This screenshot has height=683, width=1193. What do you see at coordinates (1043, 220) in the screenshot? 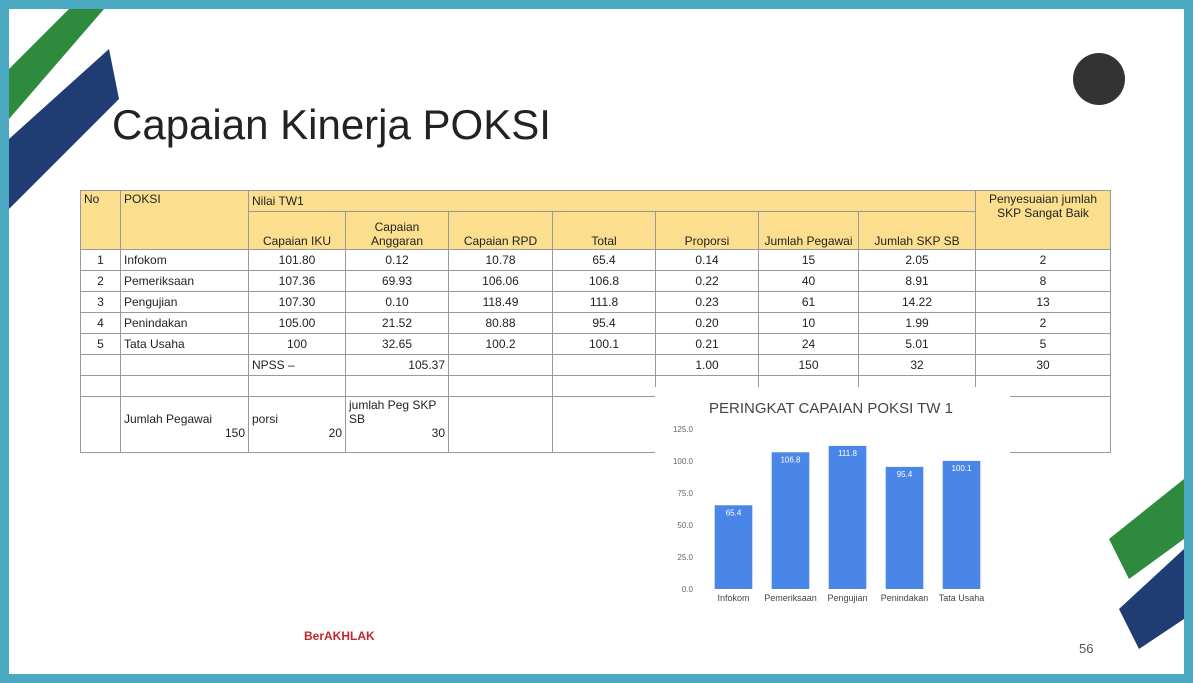
I see `header-cell: Penyesuaian jumlah SKP Sangat Baik` at bounding box center [1043, 220].